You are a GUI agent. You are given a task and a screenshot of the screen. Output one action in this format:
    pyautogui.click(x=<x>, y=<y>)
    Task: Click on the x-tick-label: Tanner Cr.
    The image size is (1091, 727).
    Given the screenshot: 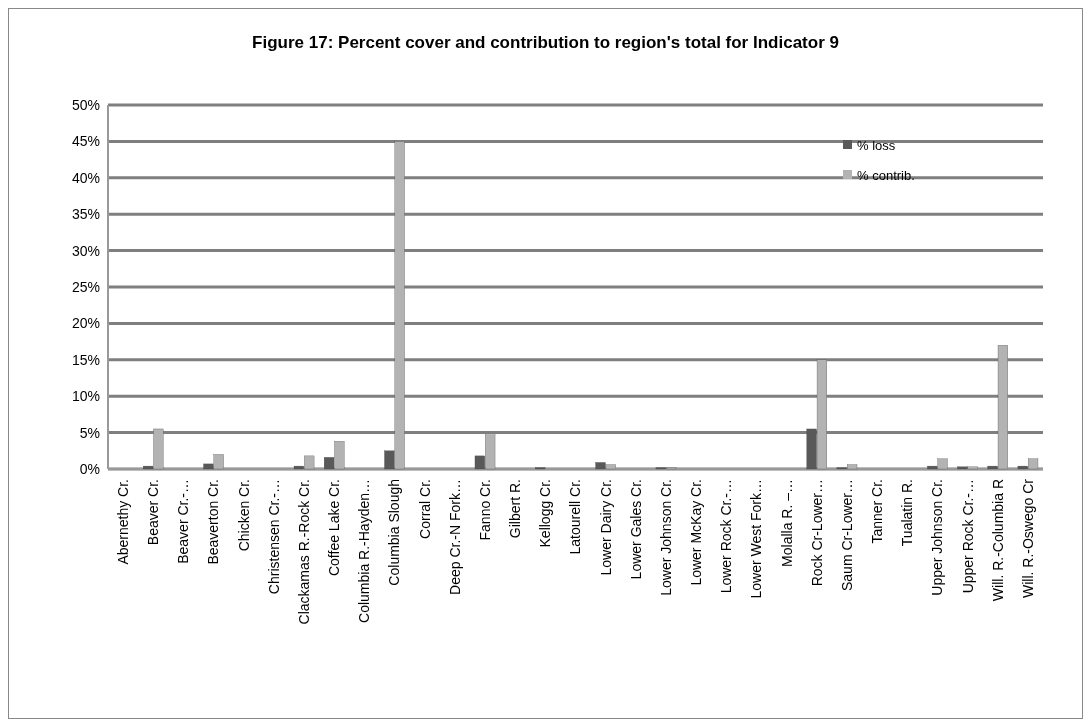 What is the action you would take?
    pyautogui.click(x=877, y=511)
    